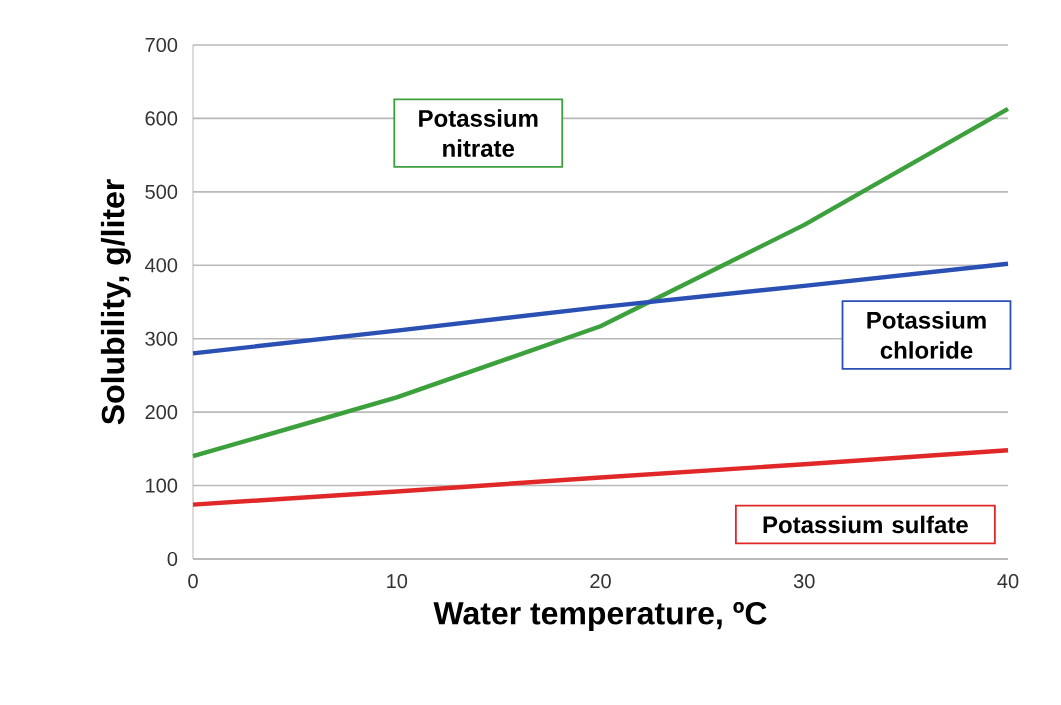 This screenshot has width=1061, height=705. I want to click on x-tick-label: 0, so click(193, 581).